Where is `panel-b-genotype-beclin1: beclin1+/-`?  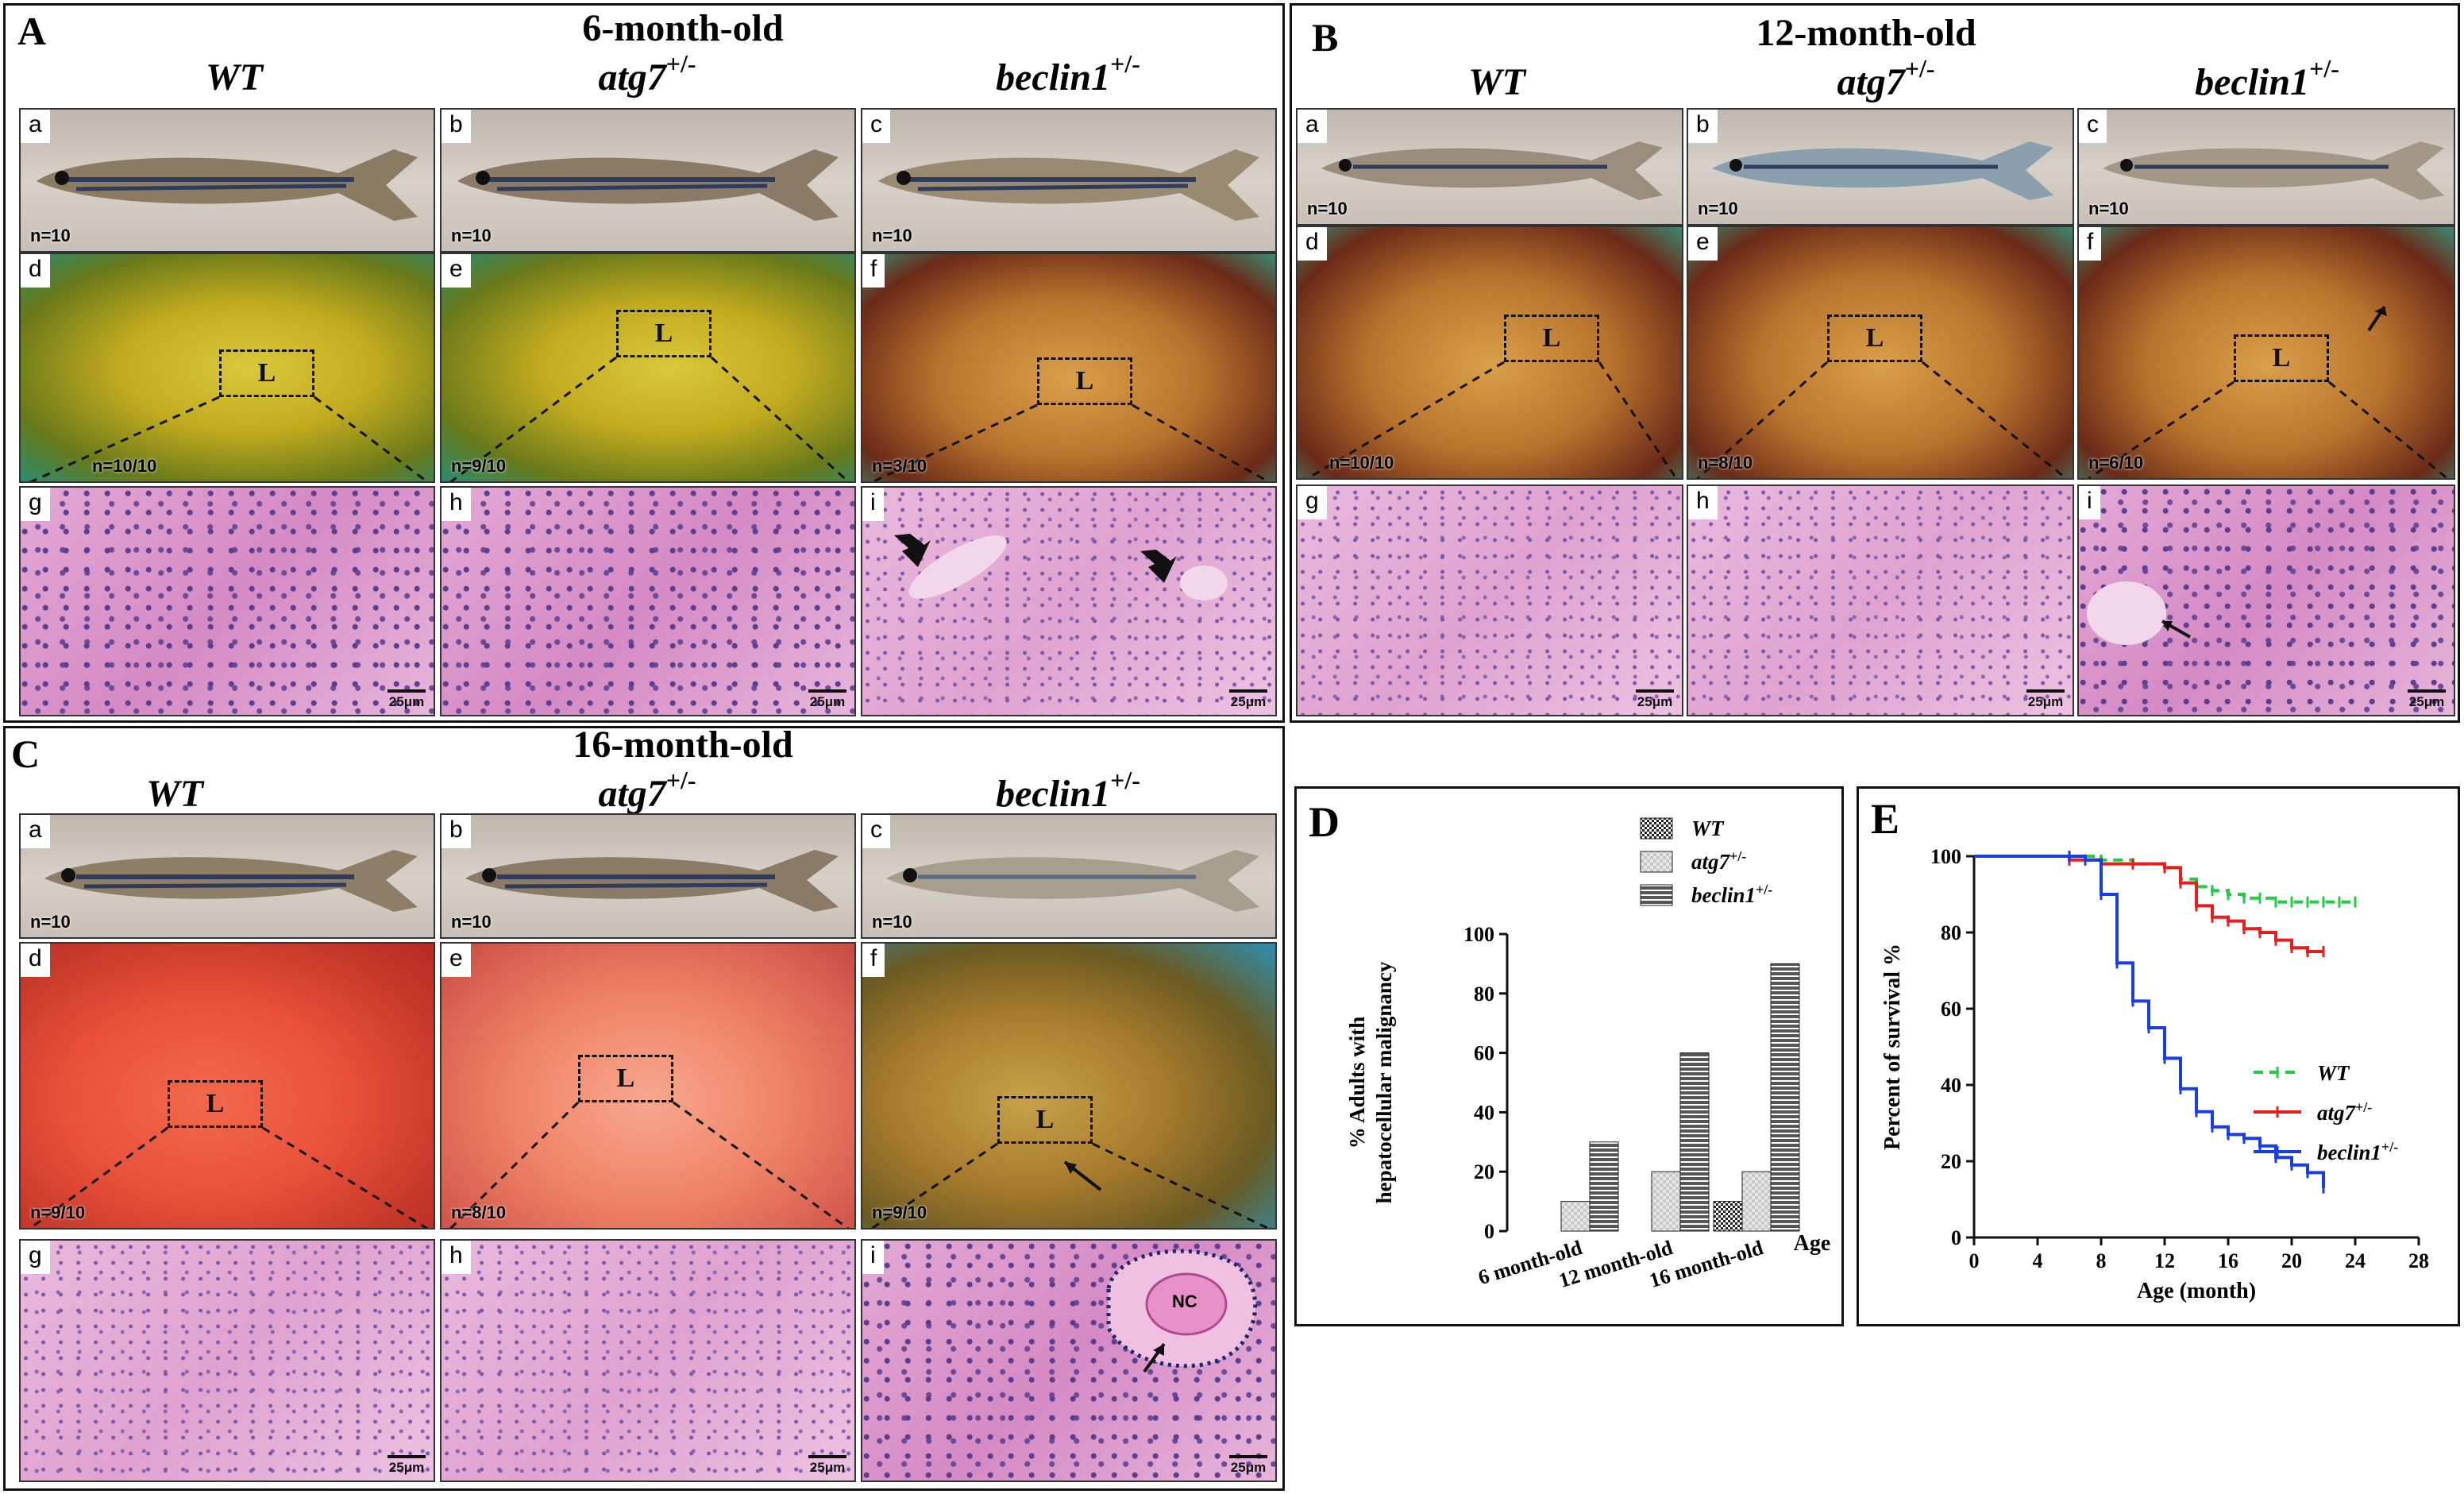
panel-b-genotype-beclin1: beclin1+/- is located at coordinates (2267, 78).